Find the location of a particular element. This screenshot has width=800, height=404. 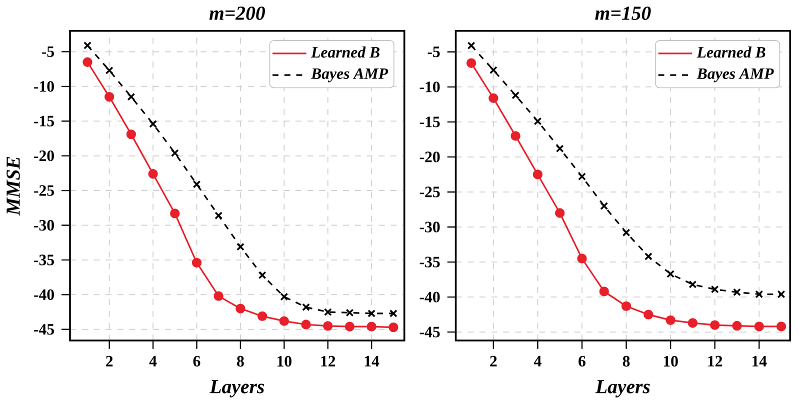

y-axis-title: MMSE is located at coordinates (13, 186).